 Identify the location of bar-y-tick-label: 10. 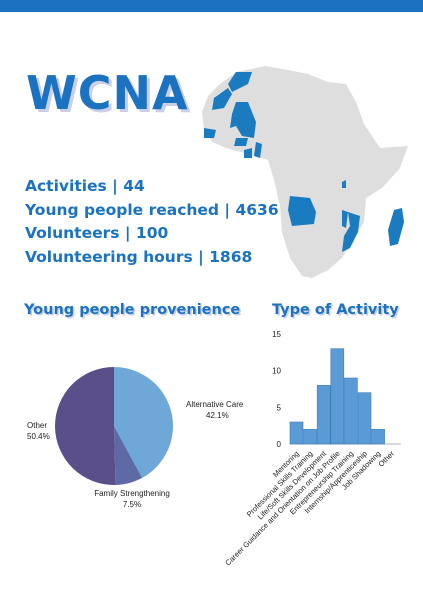
(276, 371).